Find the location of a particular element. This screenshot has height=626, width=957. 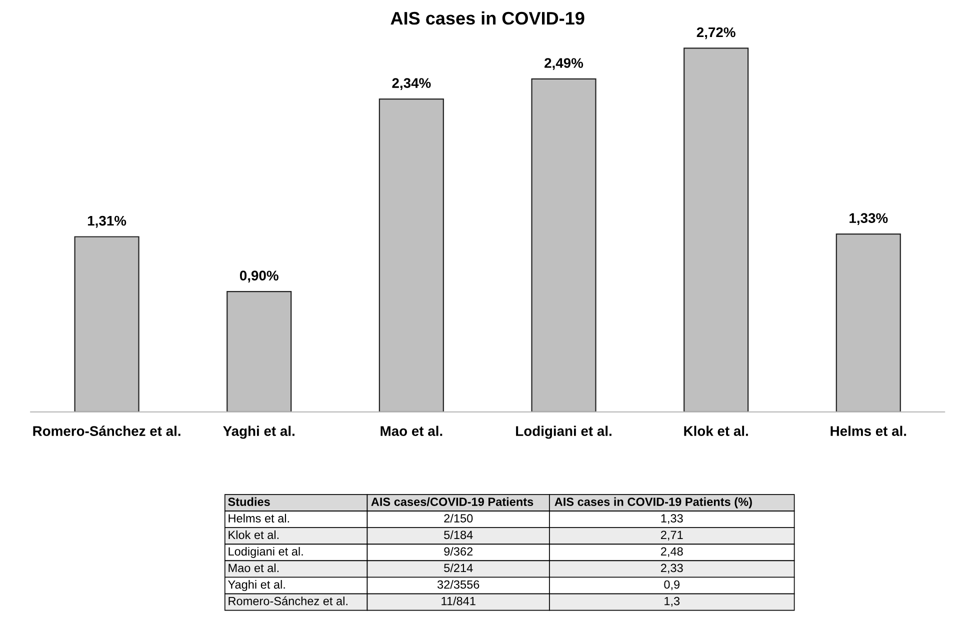

text: 5/214 is located at coordinates (458, 567).